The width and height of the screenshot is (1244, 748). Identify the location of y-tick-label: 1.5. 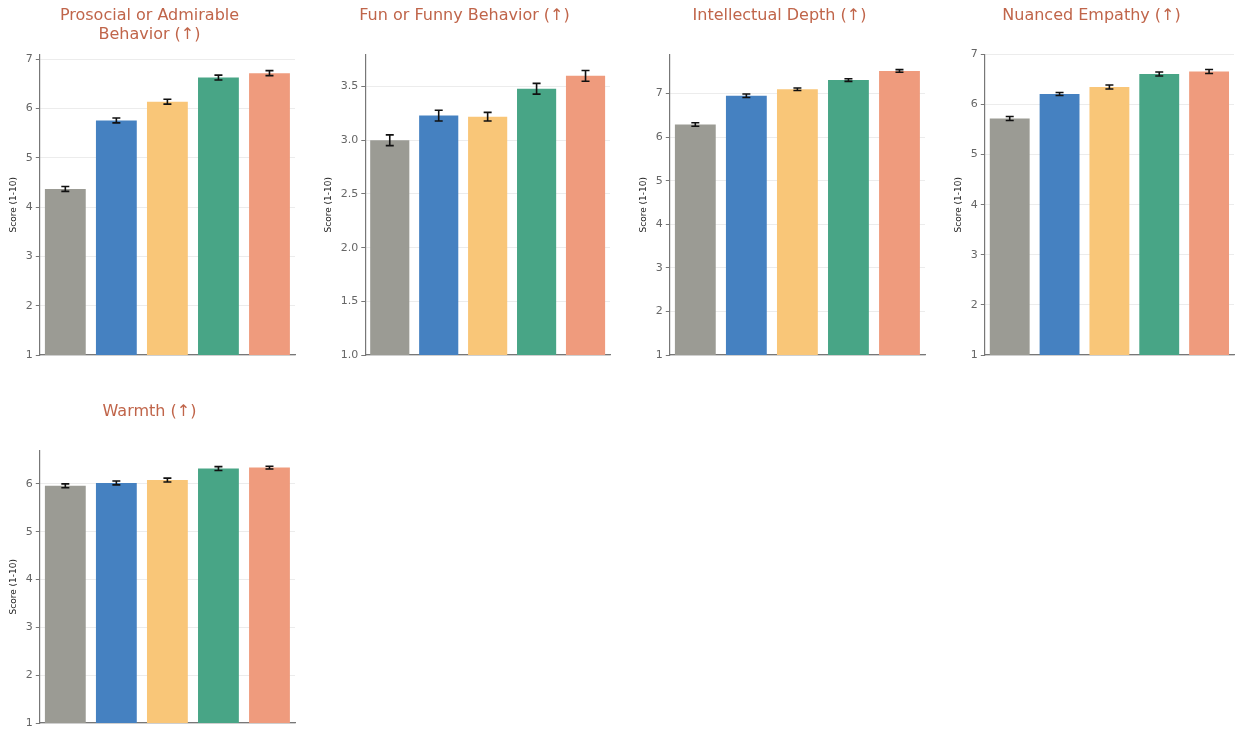
(349, 301).